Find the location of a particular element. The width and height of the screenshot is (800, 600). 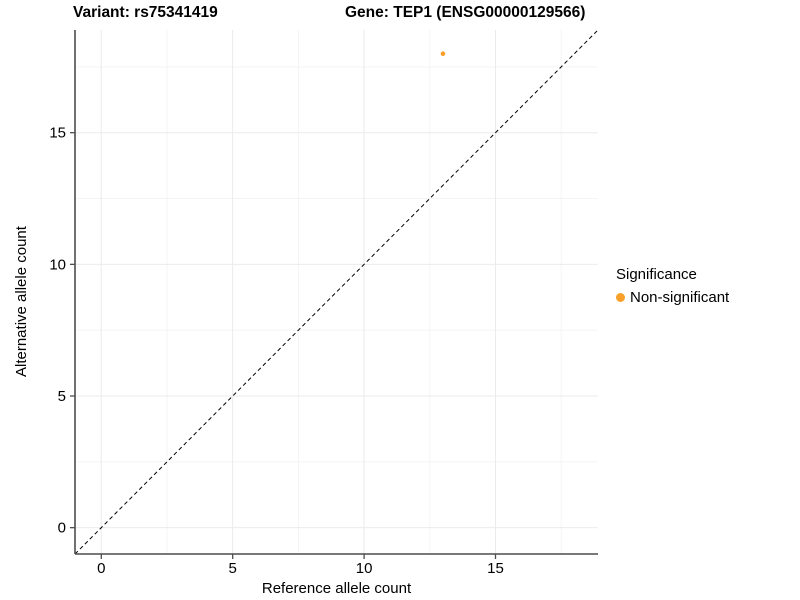

x-tick-label: 0 is located at coordinates (101, 568).